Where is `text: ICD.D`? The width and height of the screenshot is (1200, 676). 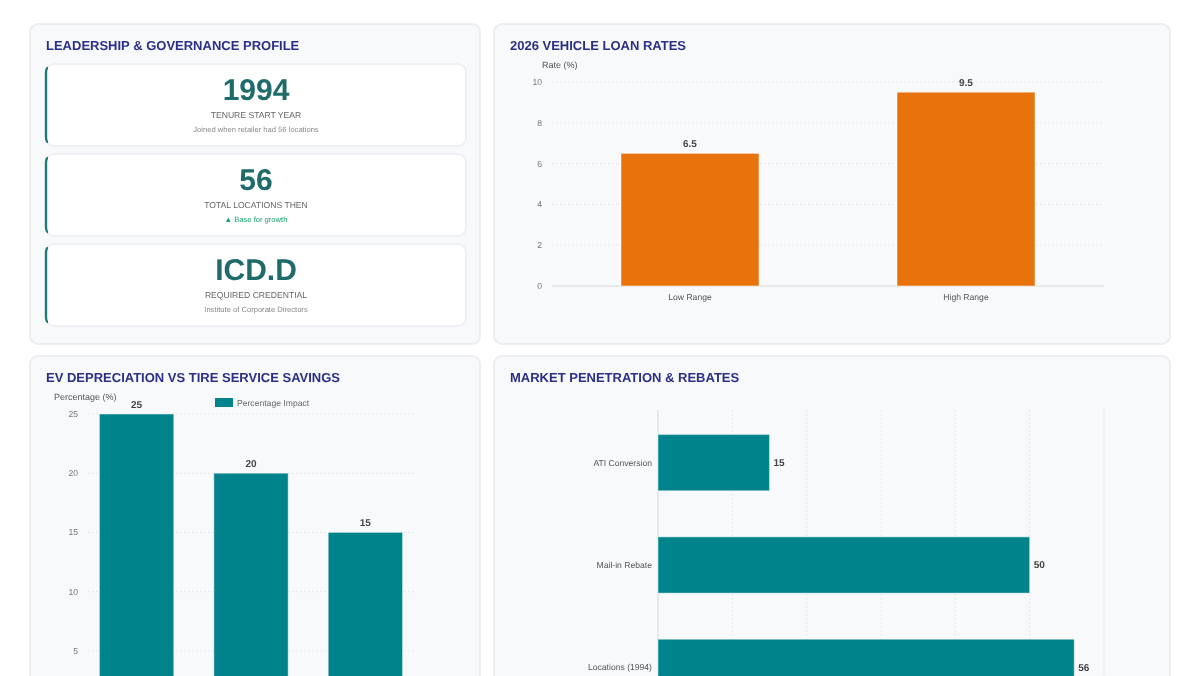 text: ICD.D is located at coordinates (256, 271).